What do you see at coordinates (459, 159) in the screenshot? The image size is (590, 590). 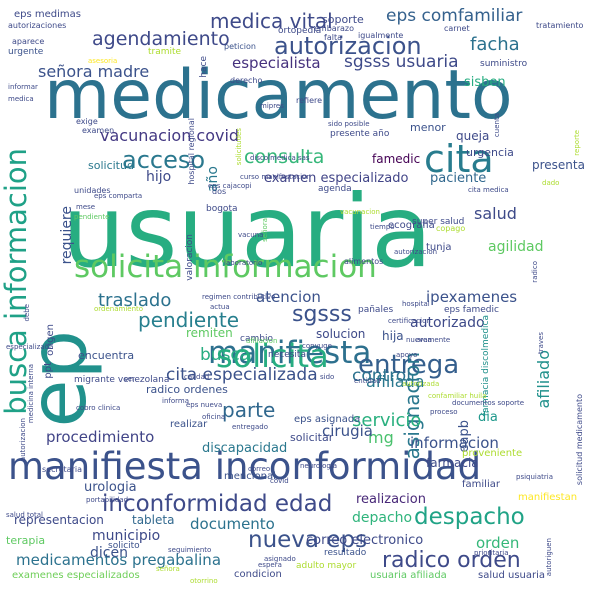 I see `word-cloud-term: cita` at bounding box center [459, 159].